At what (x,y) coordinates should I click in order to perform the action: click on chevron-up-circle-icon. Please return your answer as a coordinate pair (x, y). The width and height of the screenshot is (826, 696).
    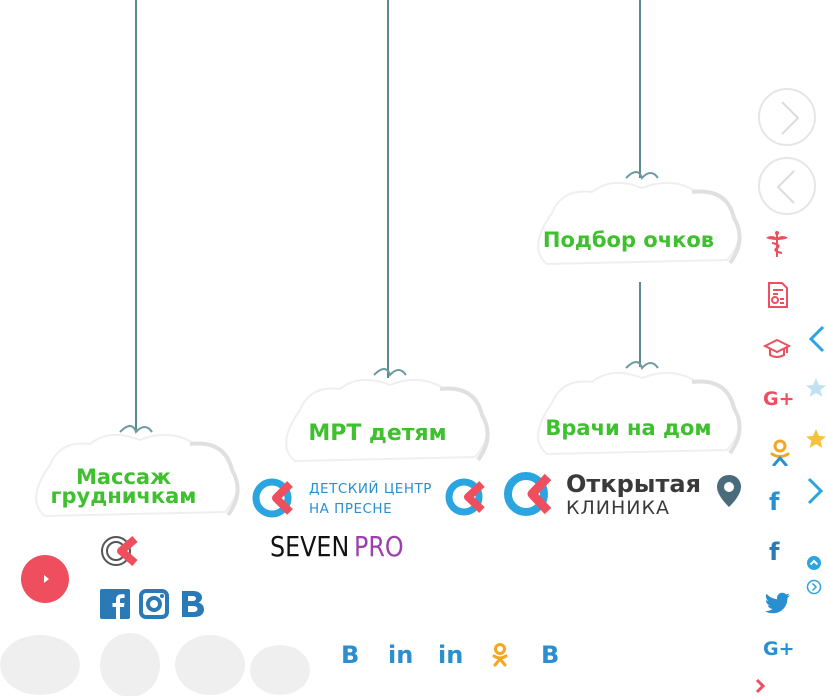
    Looking at the image, I should click on (814, 563).